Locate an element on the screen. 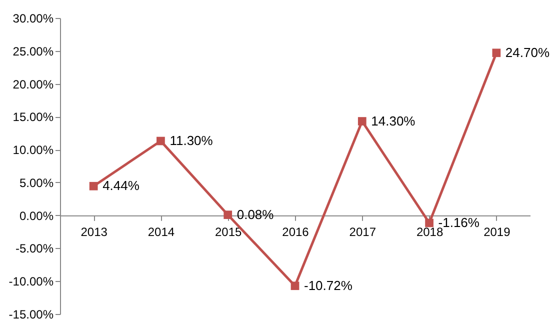 The image size is (555, 331). y-tick-label: 0.00% is located at coordinates (36, 215).